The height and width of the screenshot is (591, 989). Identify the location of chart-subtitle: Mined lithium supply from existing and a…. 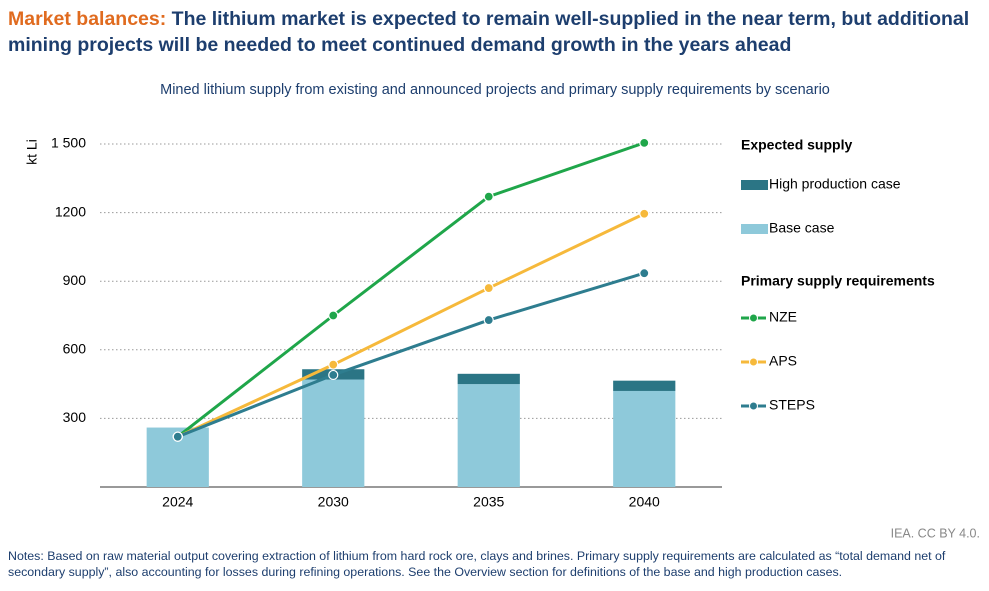
(495, 90).